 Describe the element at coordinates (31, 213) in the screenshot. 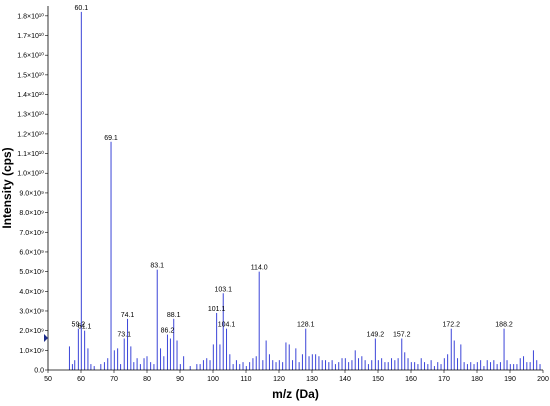

I see `y-tick-label: 8.0×10⁹` at that location.